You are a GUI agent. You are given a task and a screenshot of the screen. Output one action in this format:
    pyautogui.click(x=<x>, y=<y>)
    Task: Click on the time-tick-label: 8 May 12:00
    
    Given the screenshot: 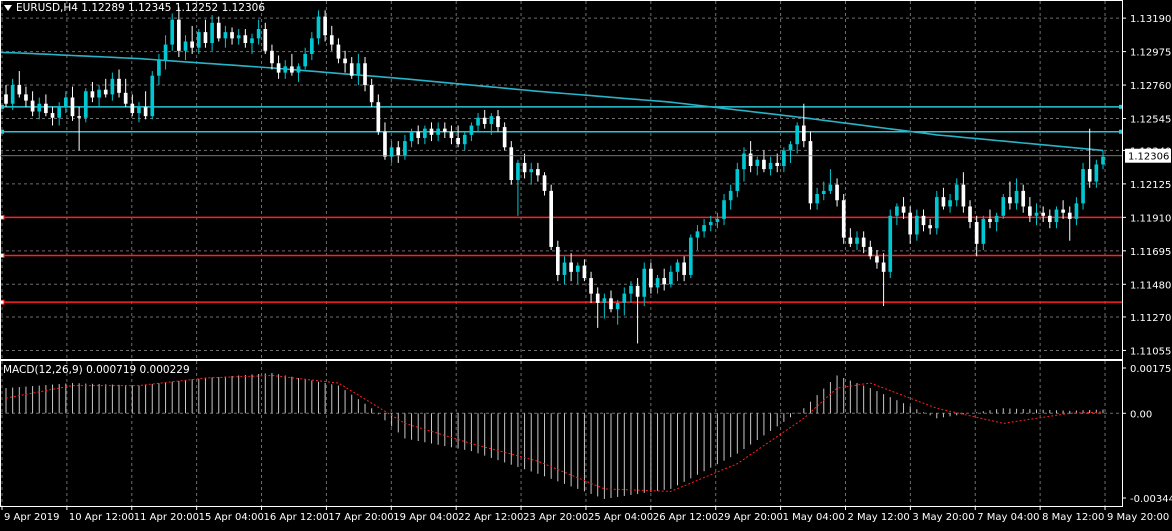 What is the action you would take?
    pyautogui.click(x=1073, y=517)
    